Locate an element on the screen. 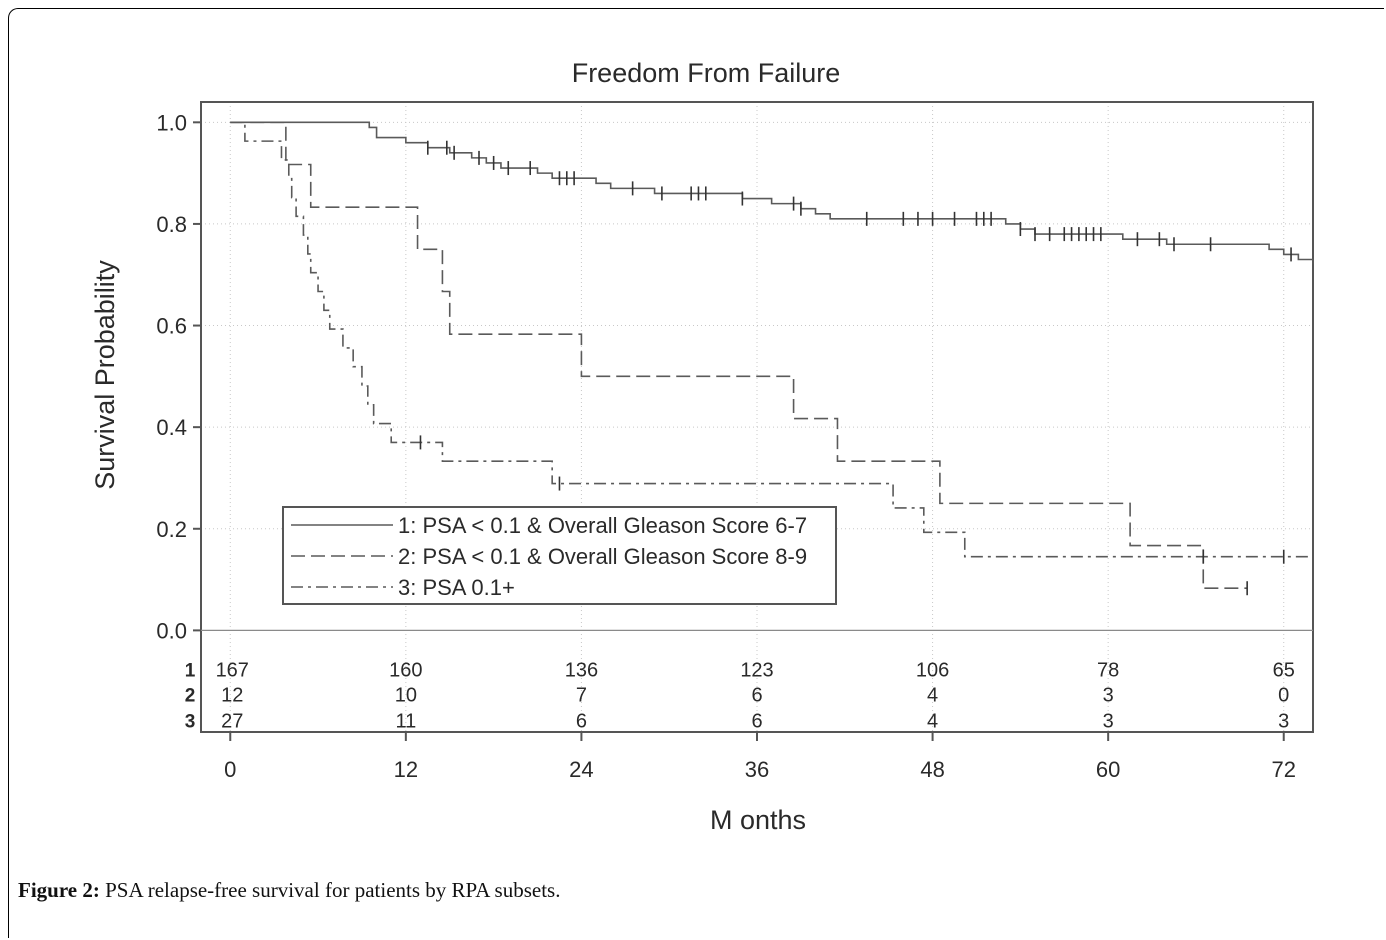  risk-count: 136 is located at coordinates (581, 670).